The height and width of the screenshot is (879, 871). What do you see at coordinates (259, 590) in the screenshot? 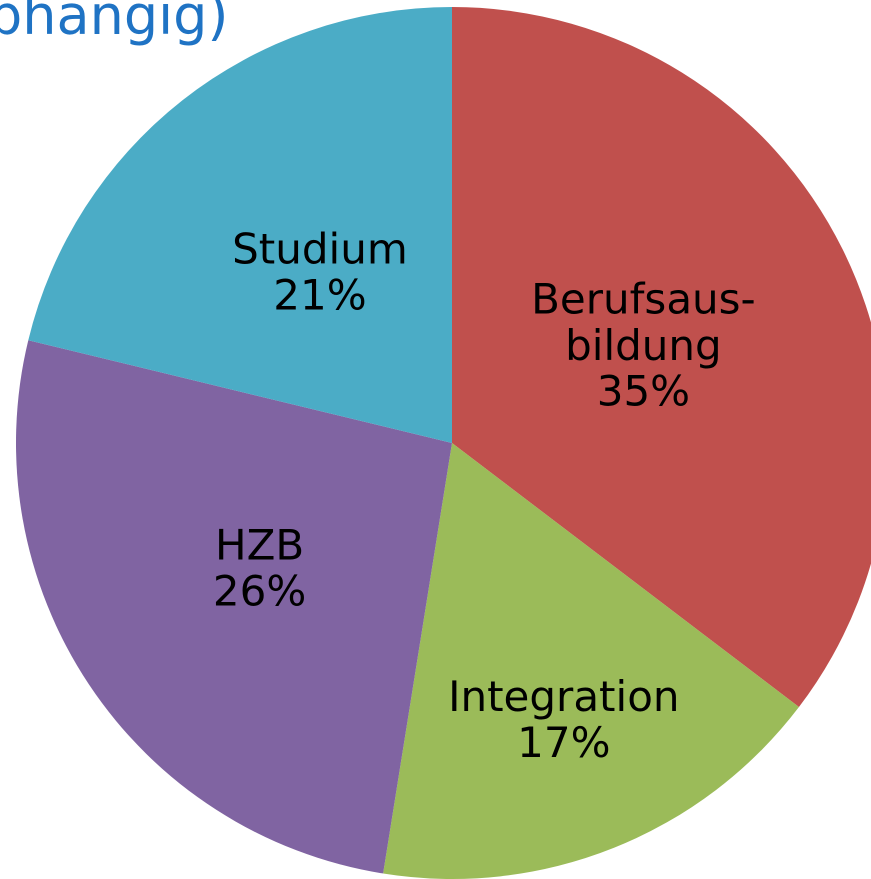
I see `slice-value-label: 26%` at bounding box center [259, 590].